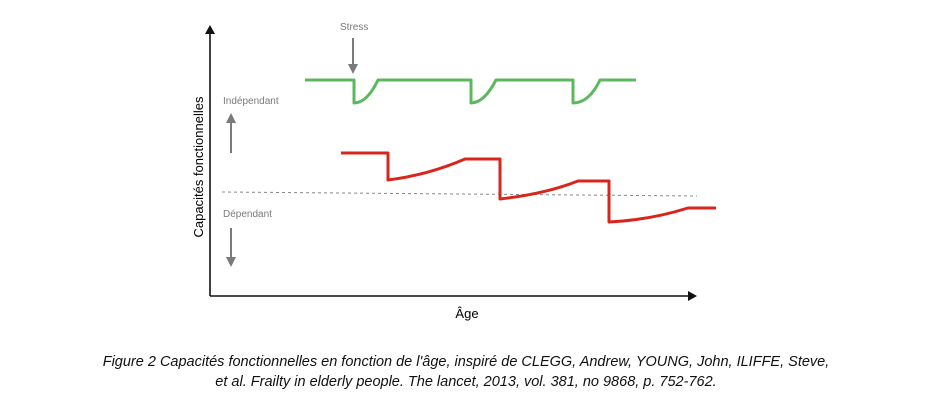 This screenshot has height=416, width=932. What do you see at coordinates (354, 27) in the screenshot?
I see `stress-label: Stress` at bounding box center [354, 27].